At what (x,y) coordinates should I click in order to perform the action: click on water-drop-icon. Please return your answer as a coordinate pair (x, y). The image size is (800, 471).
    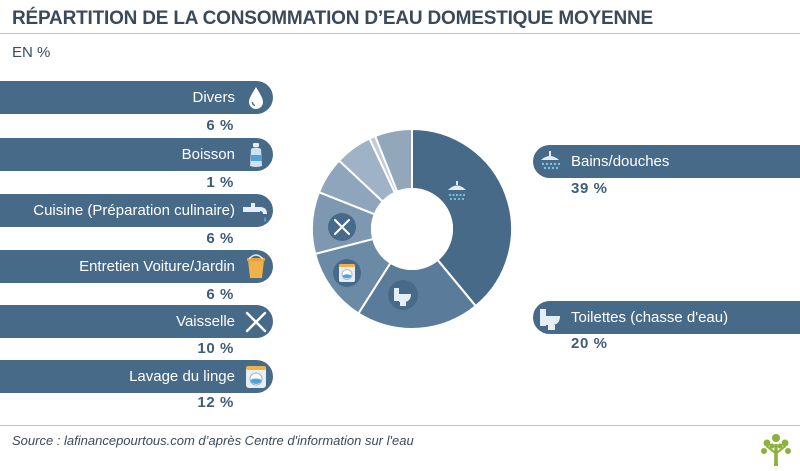
    Looking at the image, I should click on (256, 98).